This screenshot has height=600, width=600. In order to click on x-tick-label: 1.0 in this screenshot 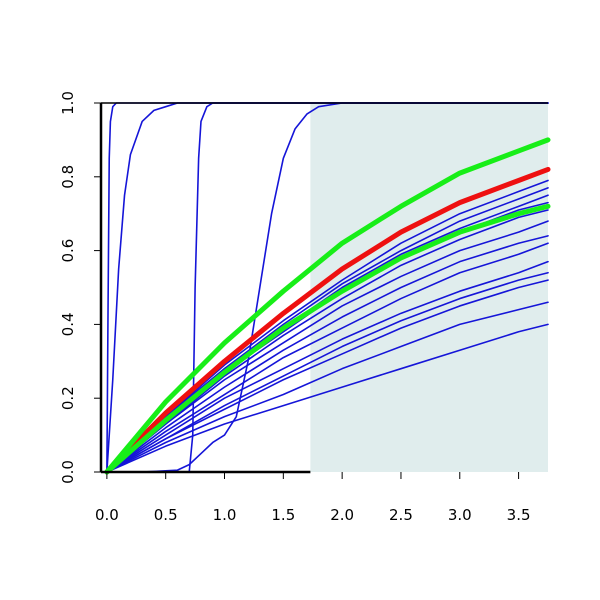, I will do `click(225, 515)`.